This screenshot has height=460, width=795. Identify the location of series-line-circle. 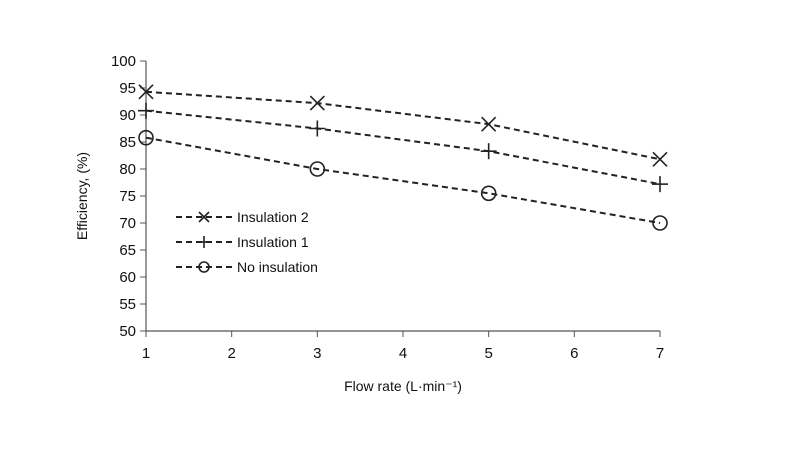
(403, 180).